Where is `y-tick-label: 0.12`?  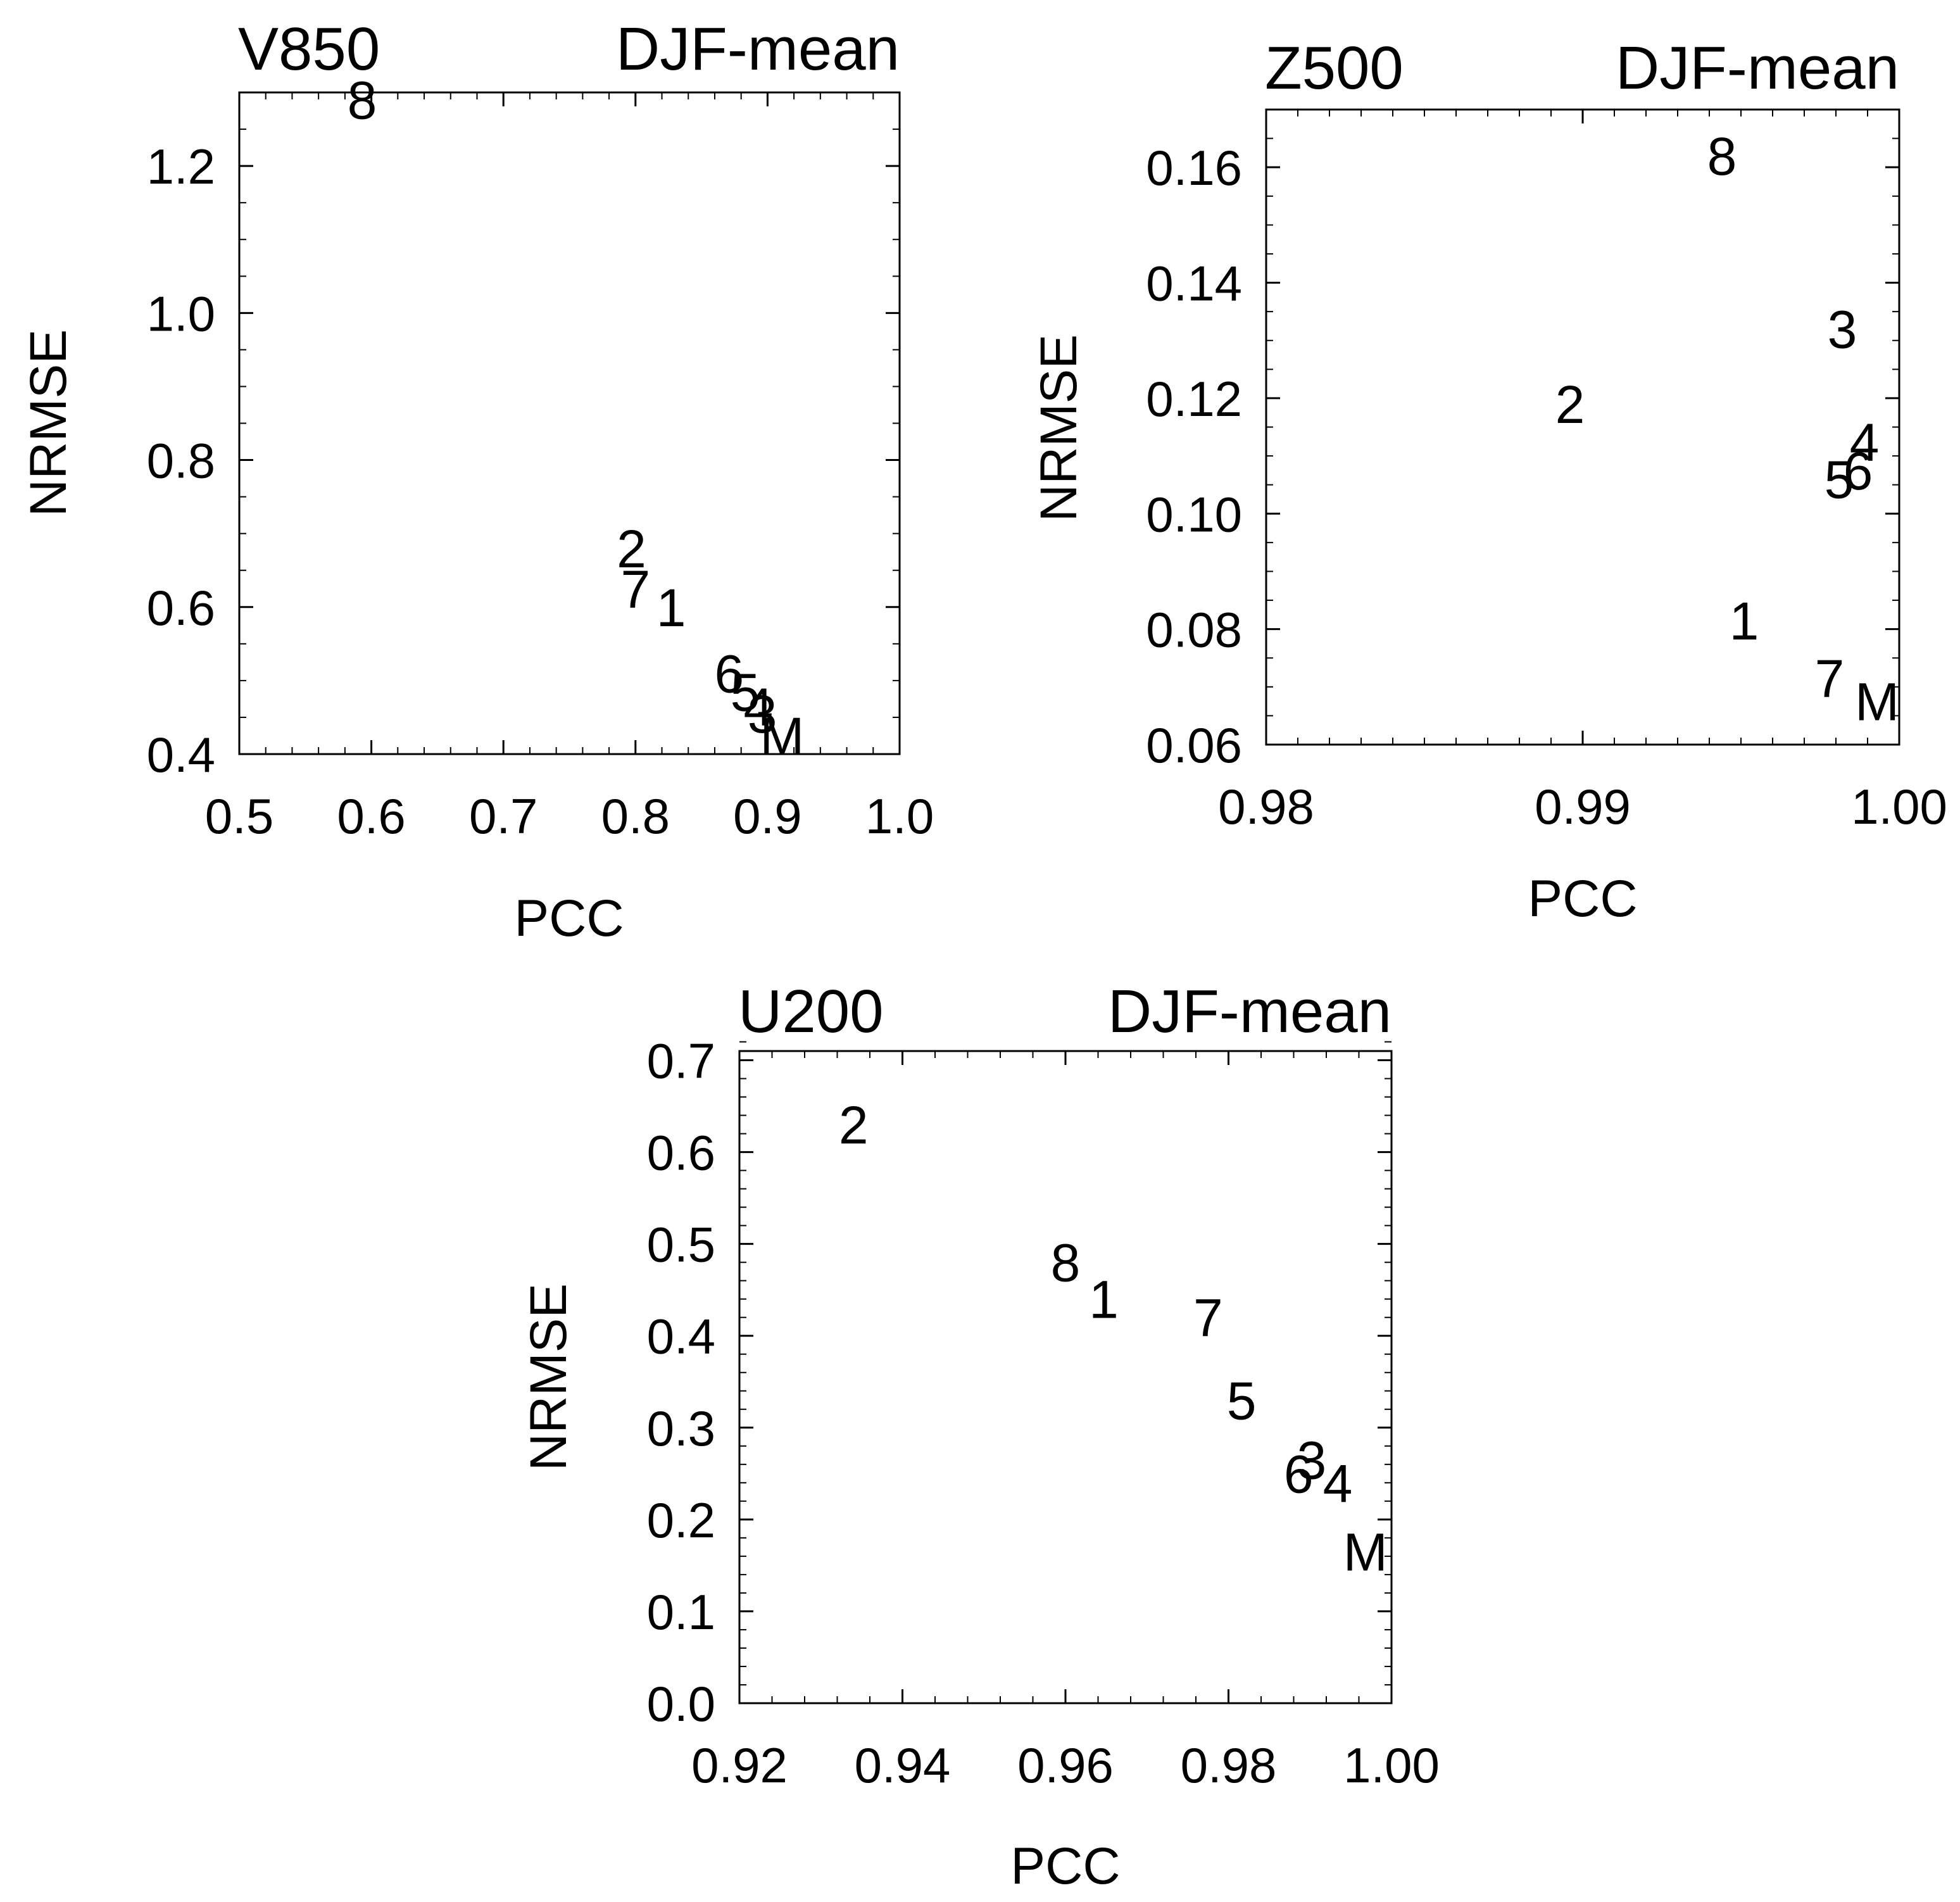
y-tick-label: 0.12 is located at coordinates (1194, 399).